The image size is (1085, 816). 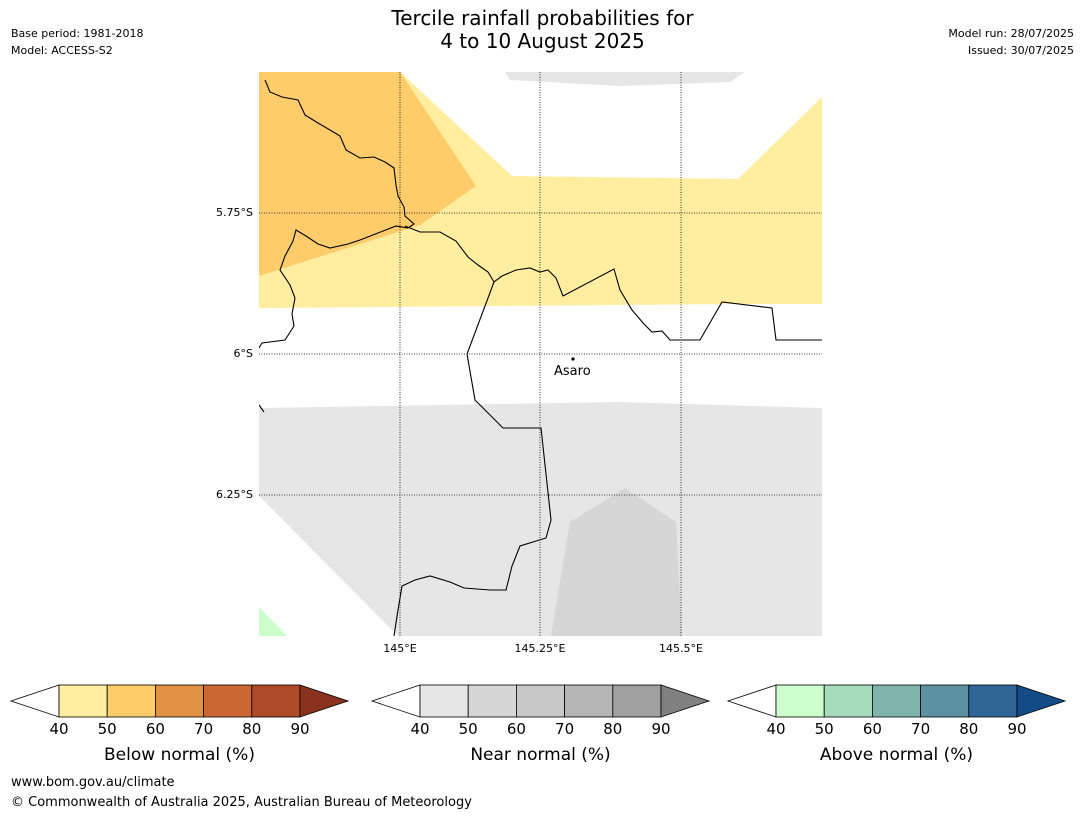 I want to click on lon-label-145-5: 145.5°E, so click(x=681, y=648).